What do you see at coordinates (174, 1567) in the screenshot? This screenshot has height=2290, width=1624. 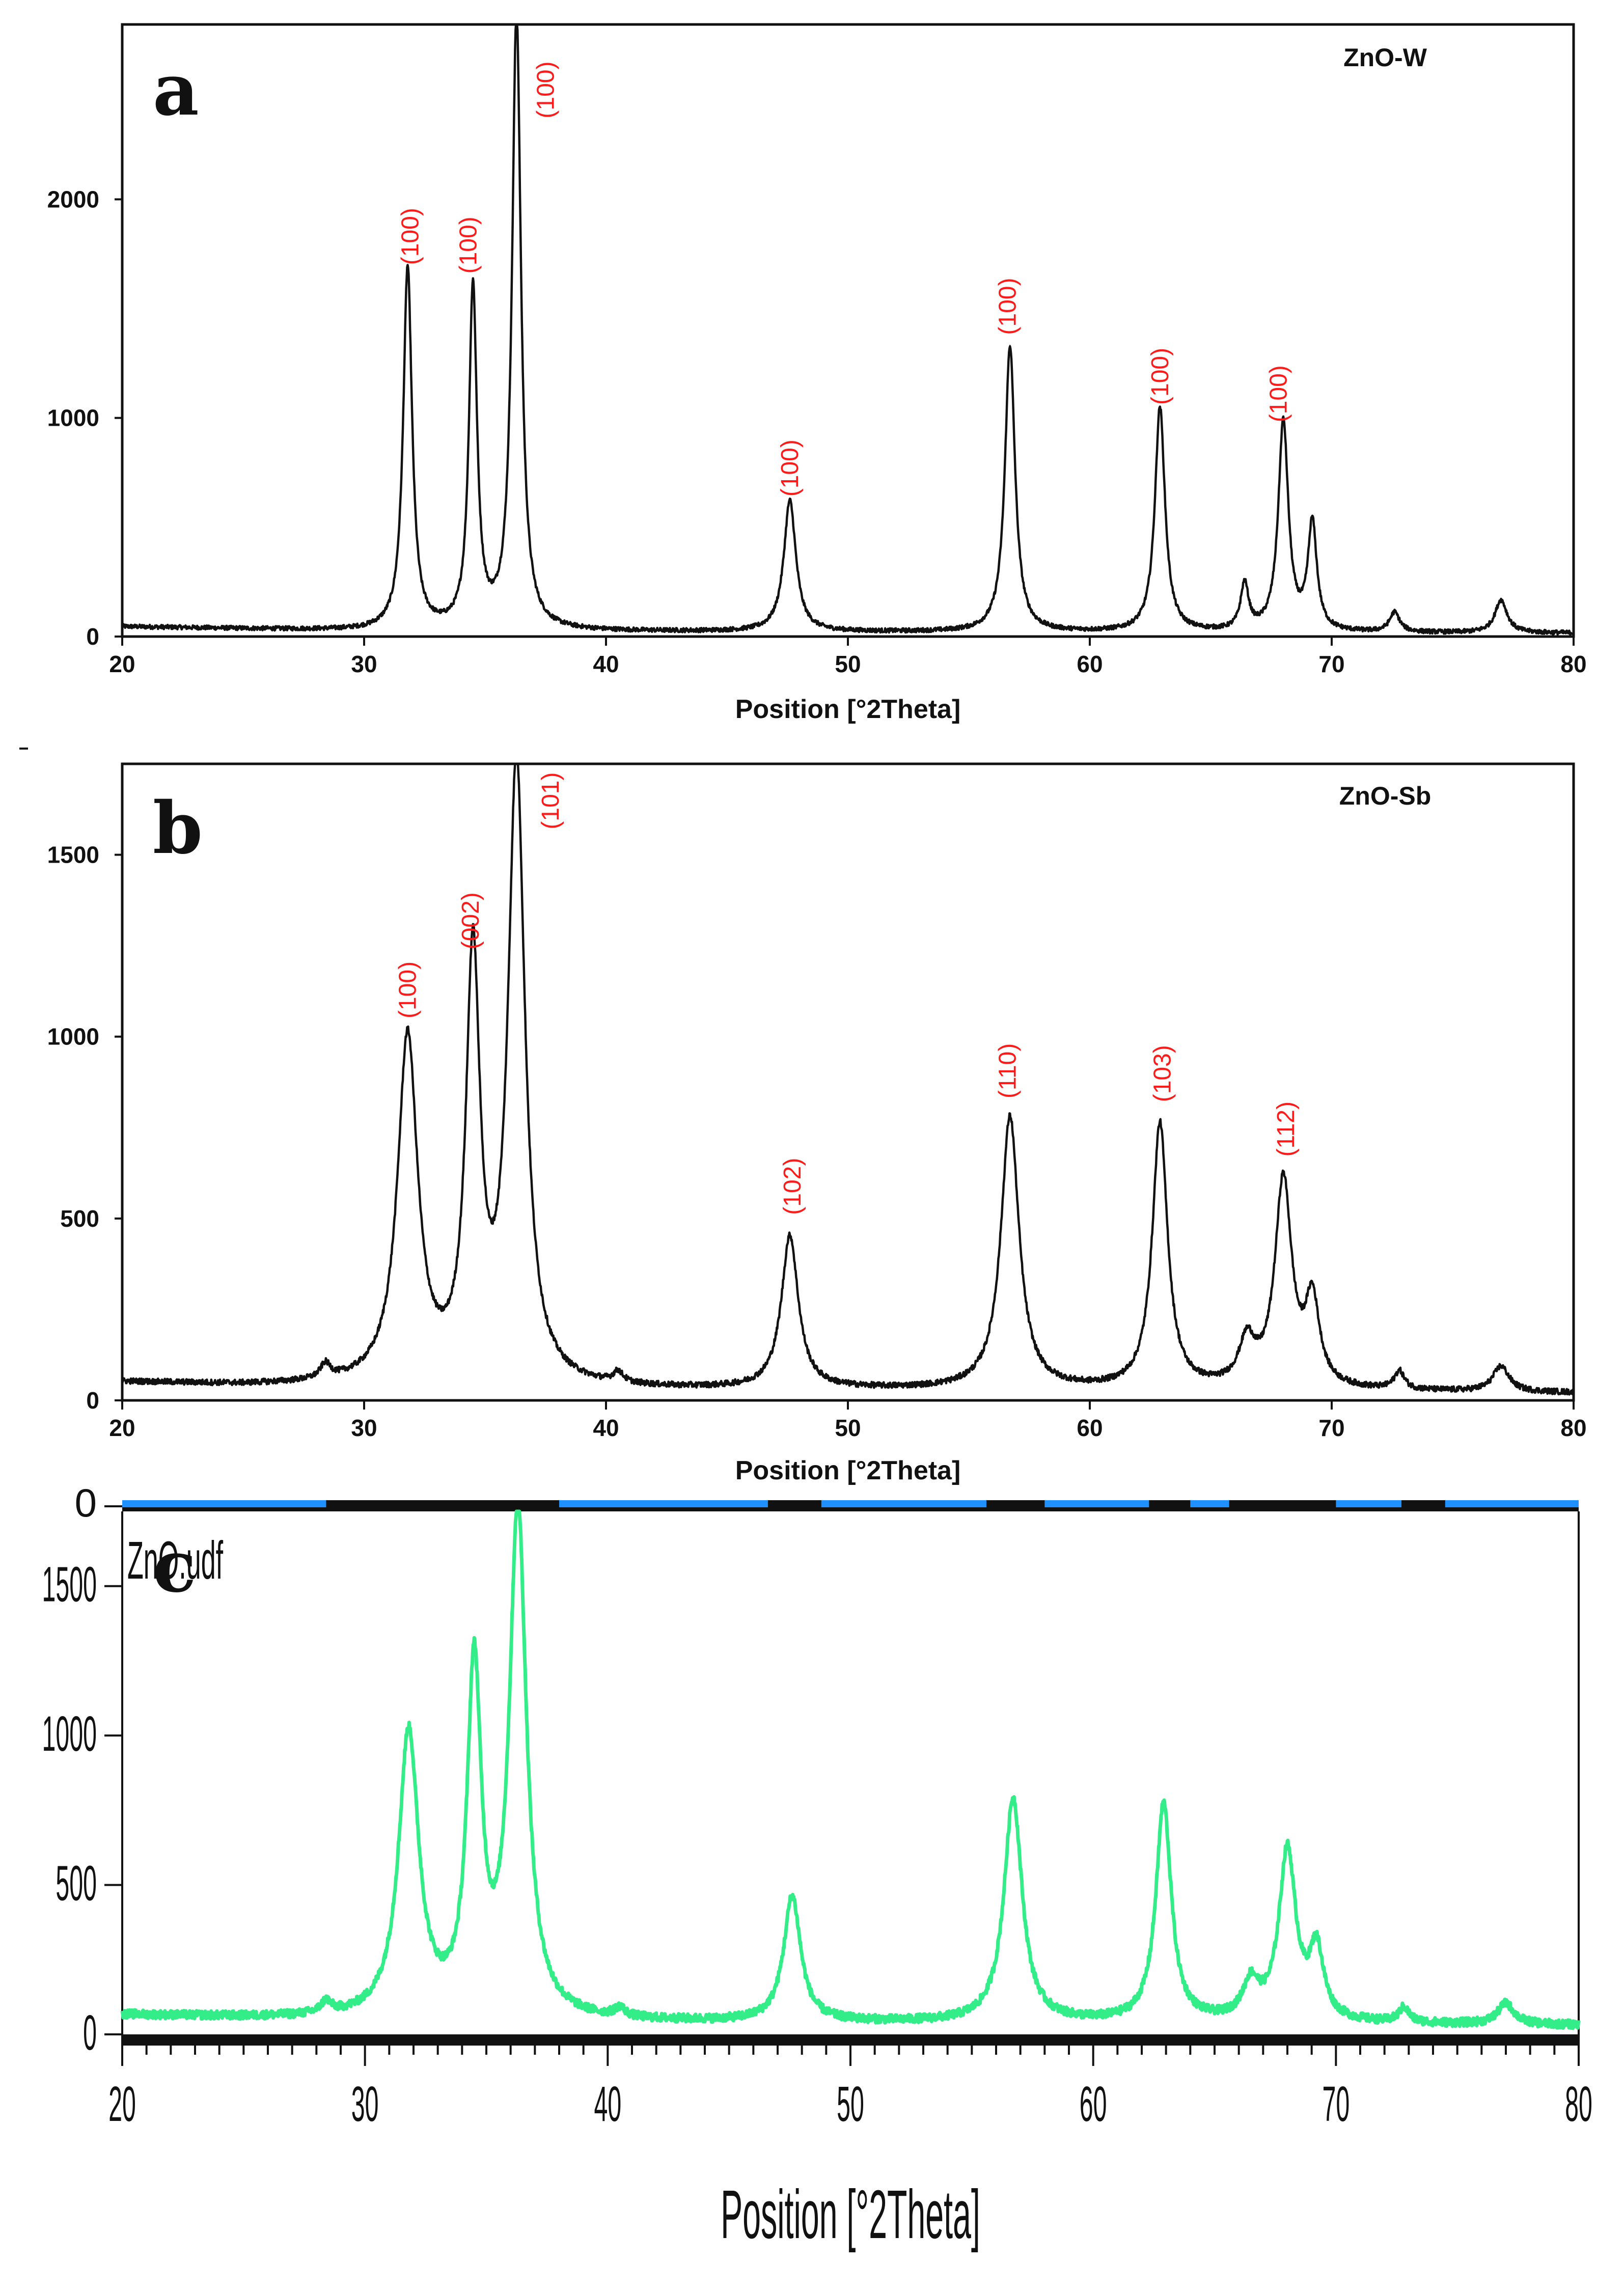 I see `panel-label: c` at bounding box center [174, 1567].